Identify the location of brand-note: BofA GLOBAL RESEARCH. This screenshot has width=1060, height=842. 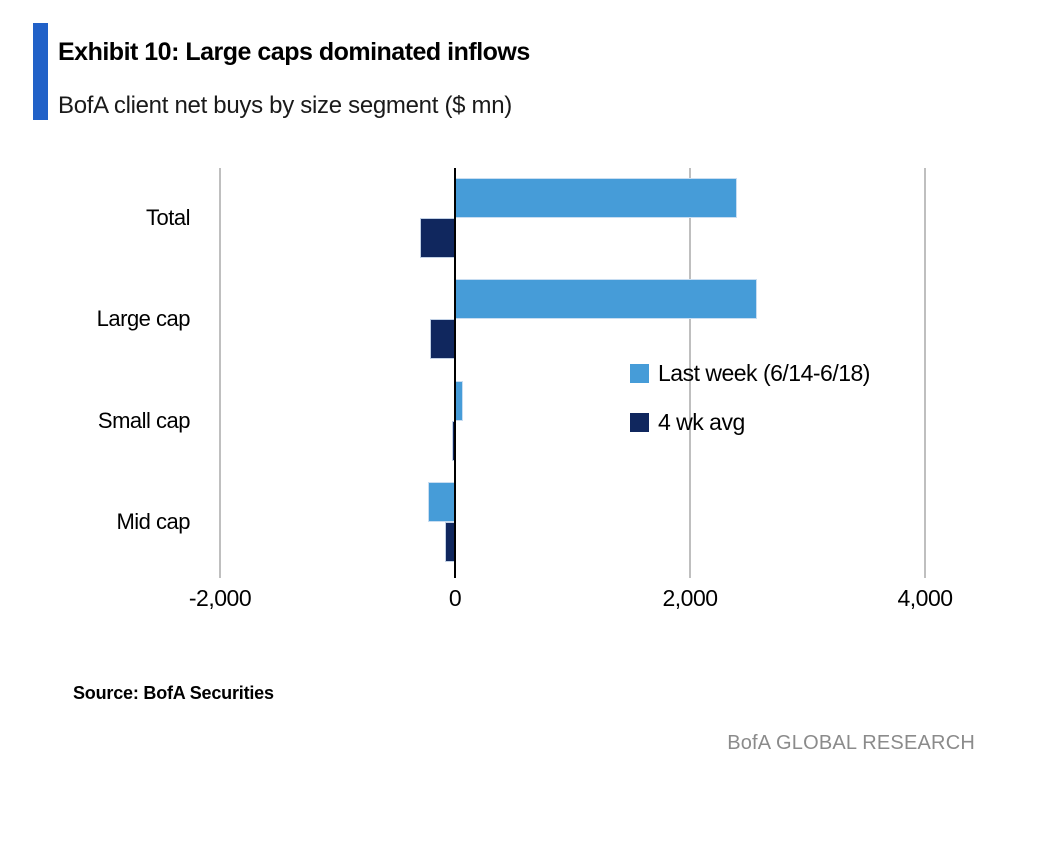
(851, 743).